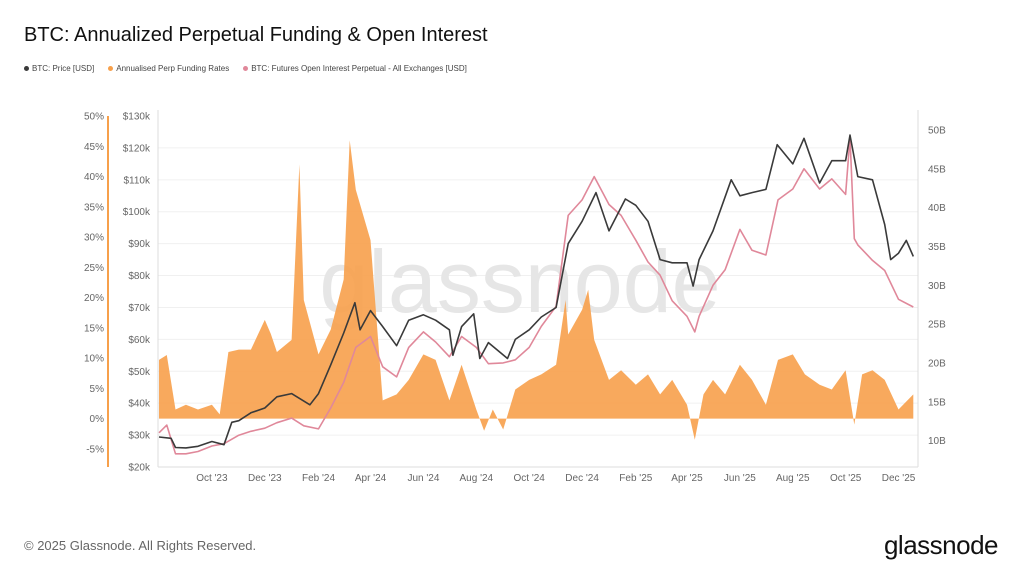 Image resolution: width=1024 pixels, height=576 pixels. What do you see at coordinates (265, 478) in the screenshot?
I see `x-tick-label: Dec '23` at bounding box center [265, 478].